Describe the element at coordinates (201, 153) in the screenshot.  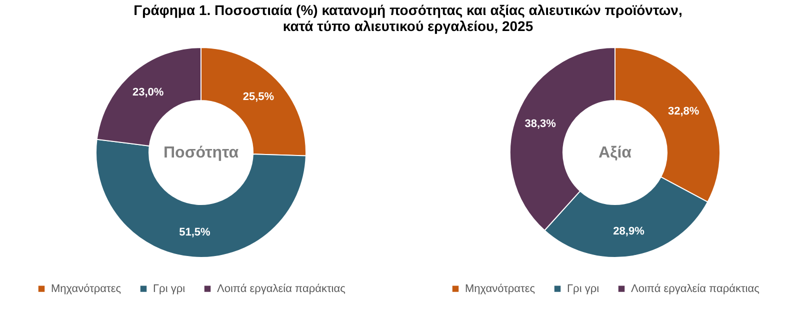
I see `text: Ποσότητα` at that location.